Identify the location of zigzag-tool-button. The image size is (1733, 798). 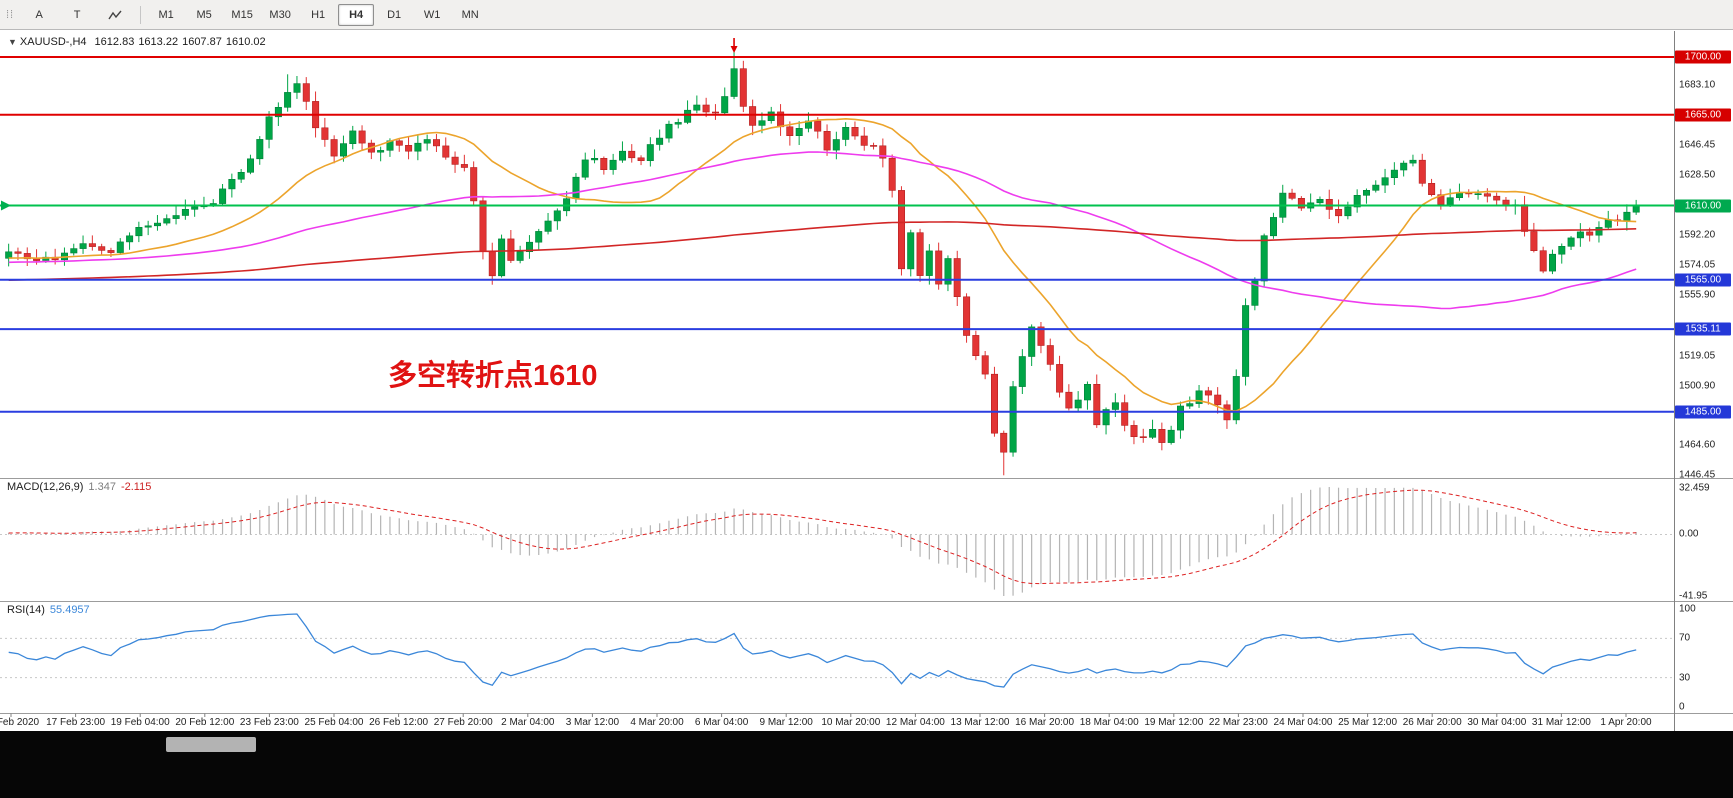
(115, 15).